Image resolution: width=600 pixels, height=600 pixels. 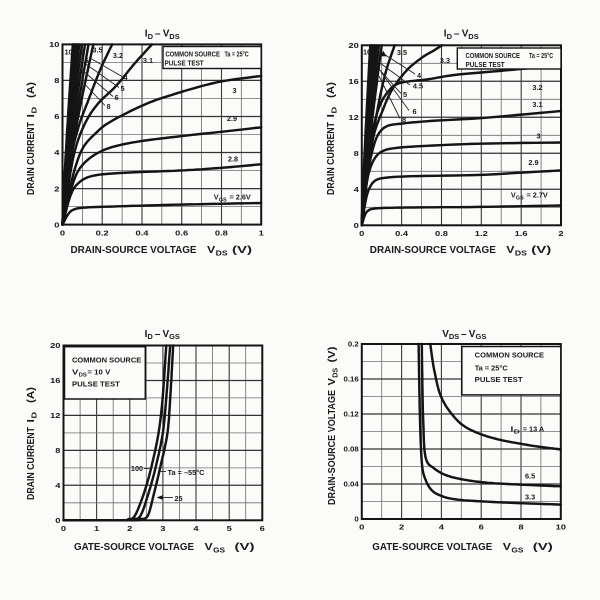 What do you see at coordinates (179, 498) in the screenshot?
I see `svg-text: 25` at bounding box center [179, 498].